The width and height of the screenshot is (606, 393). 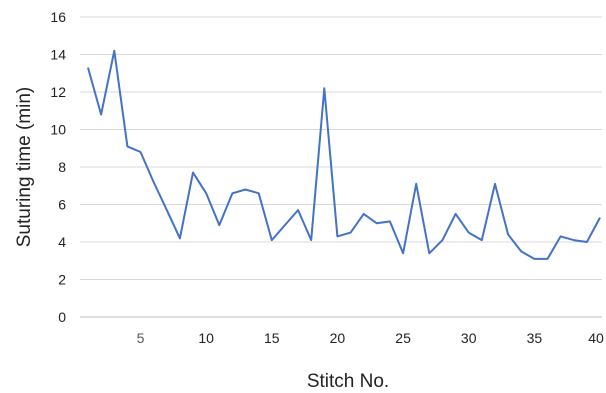 What do you see at coordinates (141, 338) in the screenshot?
I see `x-tick-label: 5` at bounding box center [141, 338].